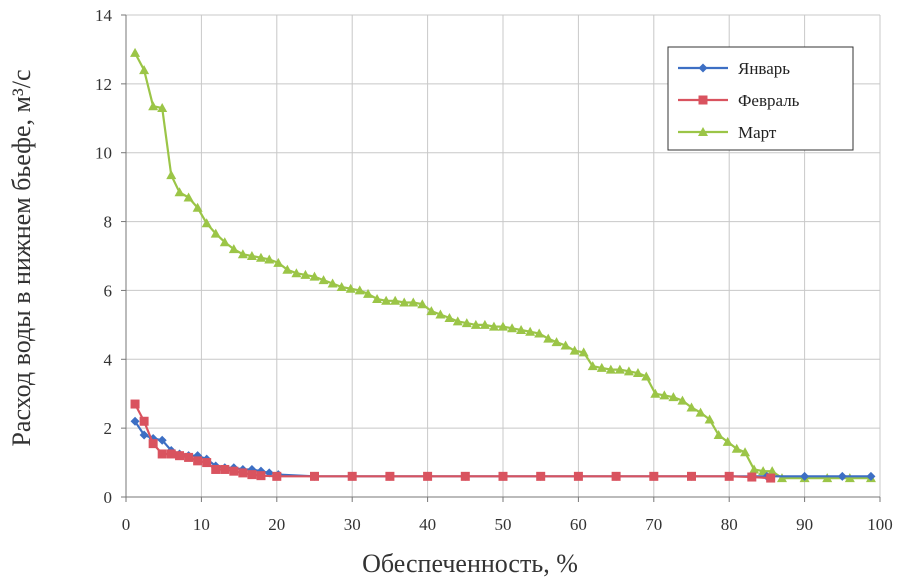 The image size is (899, 580). What do you see at coordinates (703, 68) in the screenshot?
I see `legend-marker` at bounding box center [703, 68].